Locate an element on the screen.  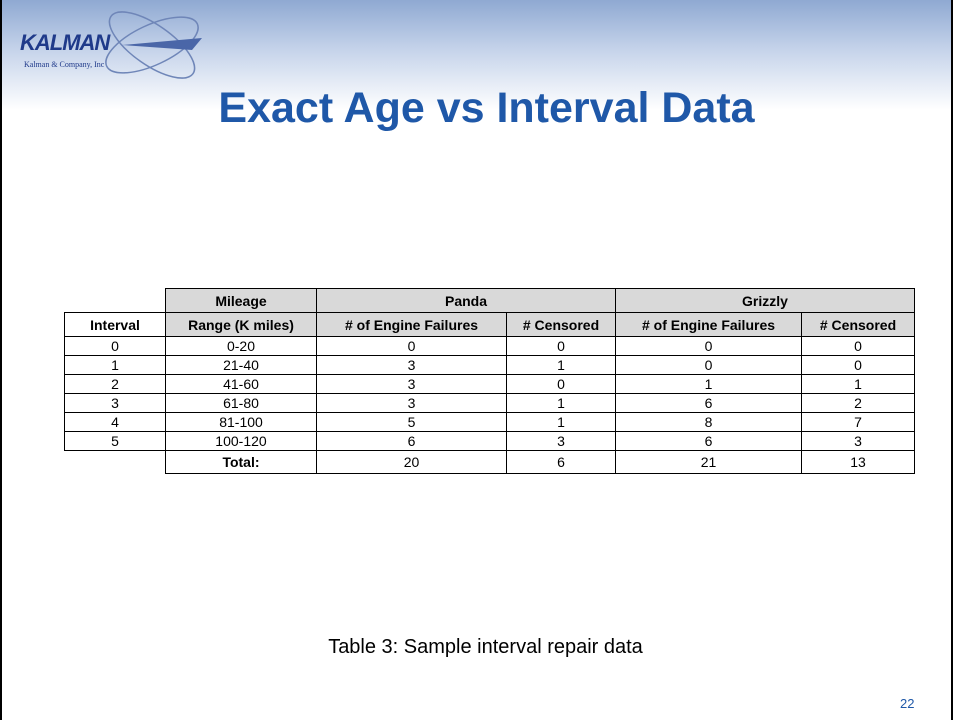
cell: 0-20 is located at coordinates (241, 346).